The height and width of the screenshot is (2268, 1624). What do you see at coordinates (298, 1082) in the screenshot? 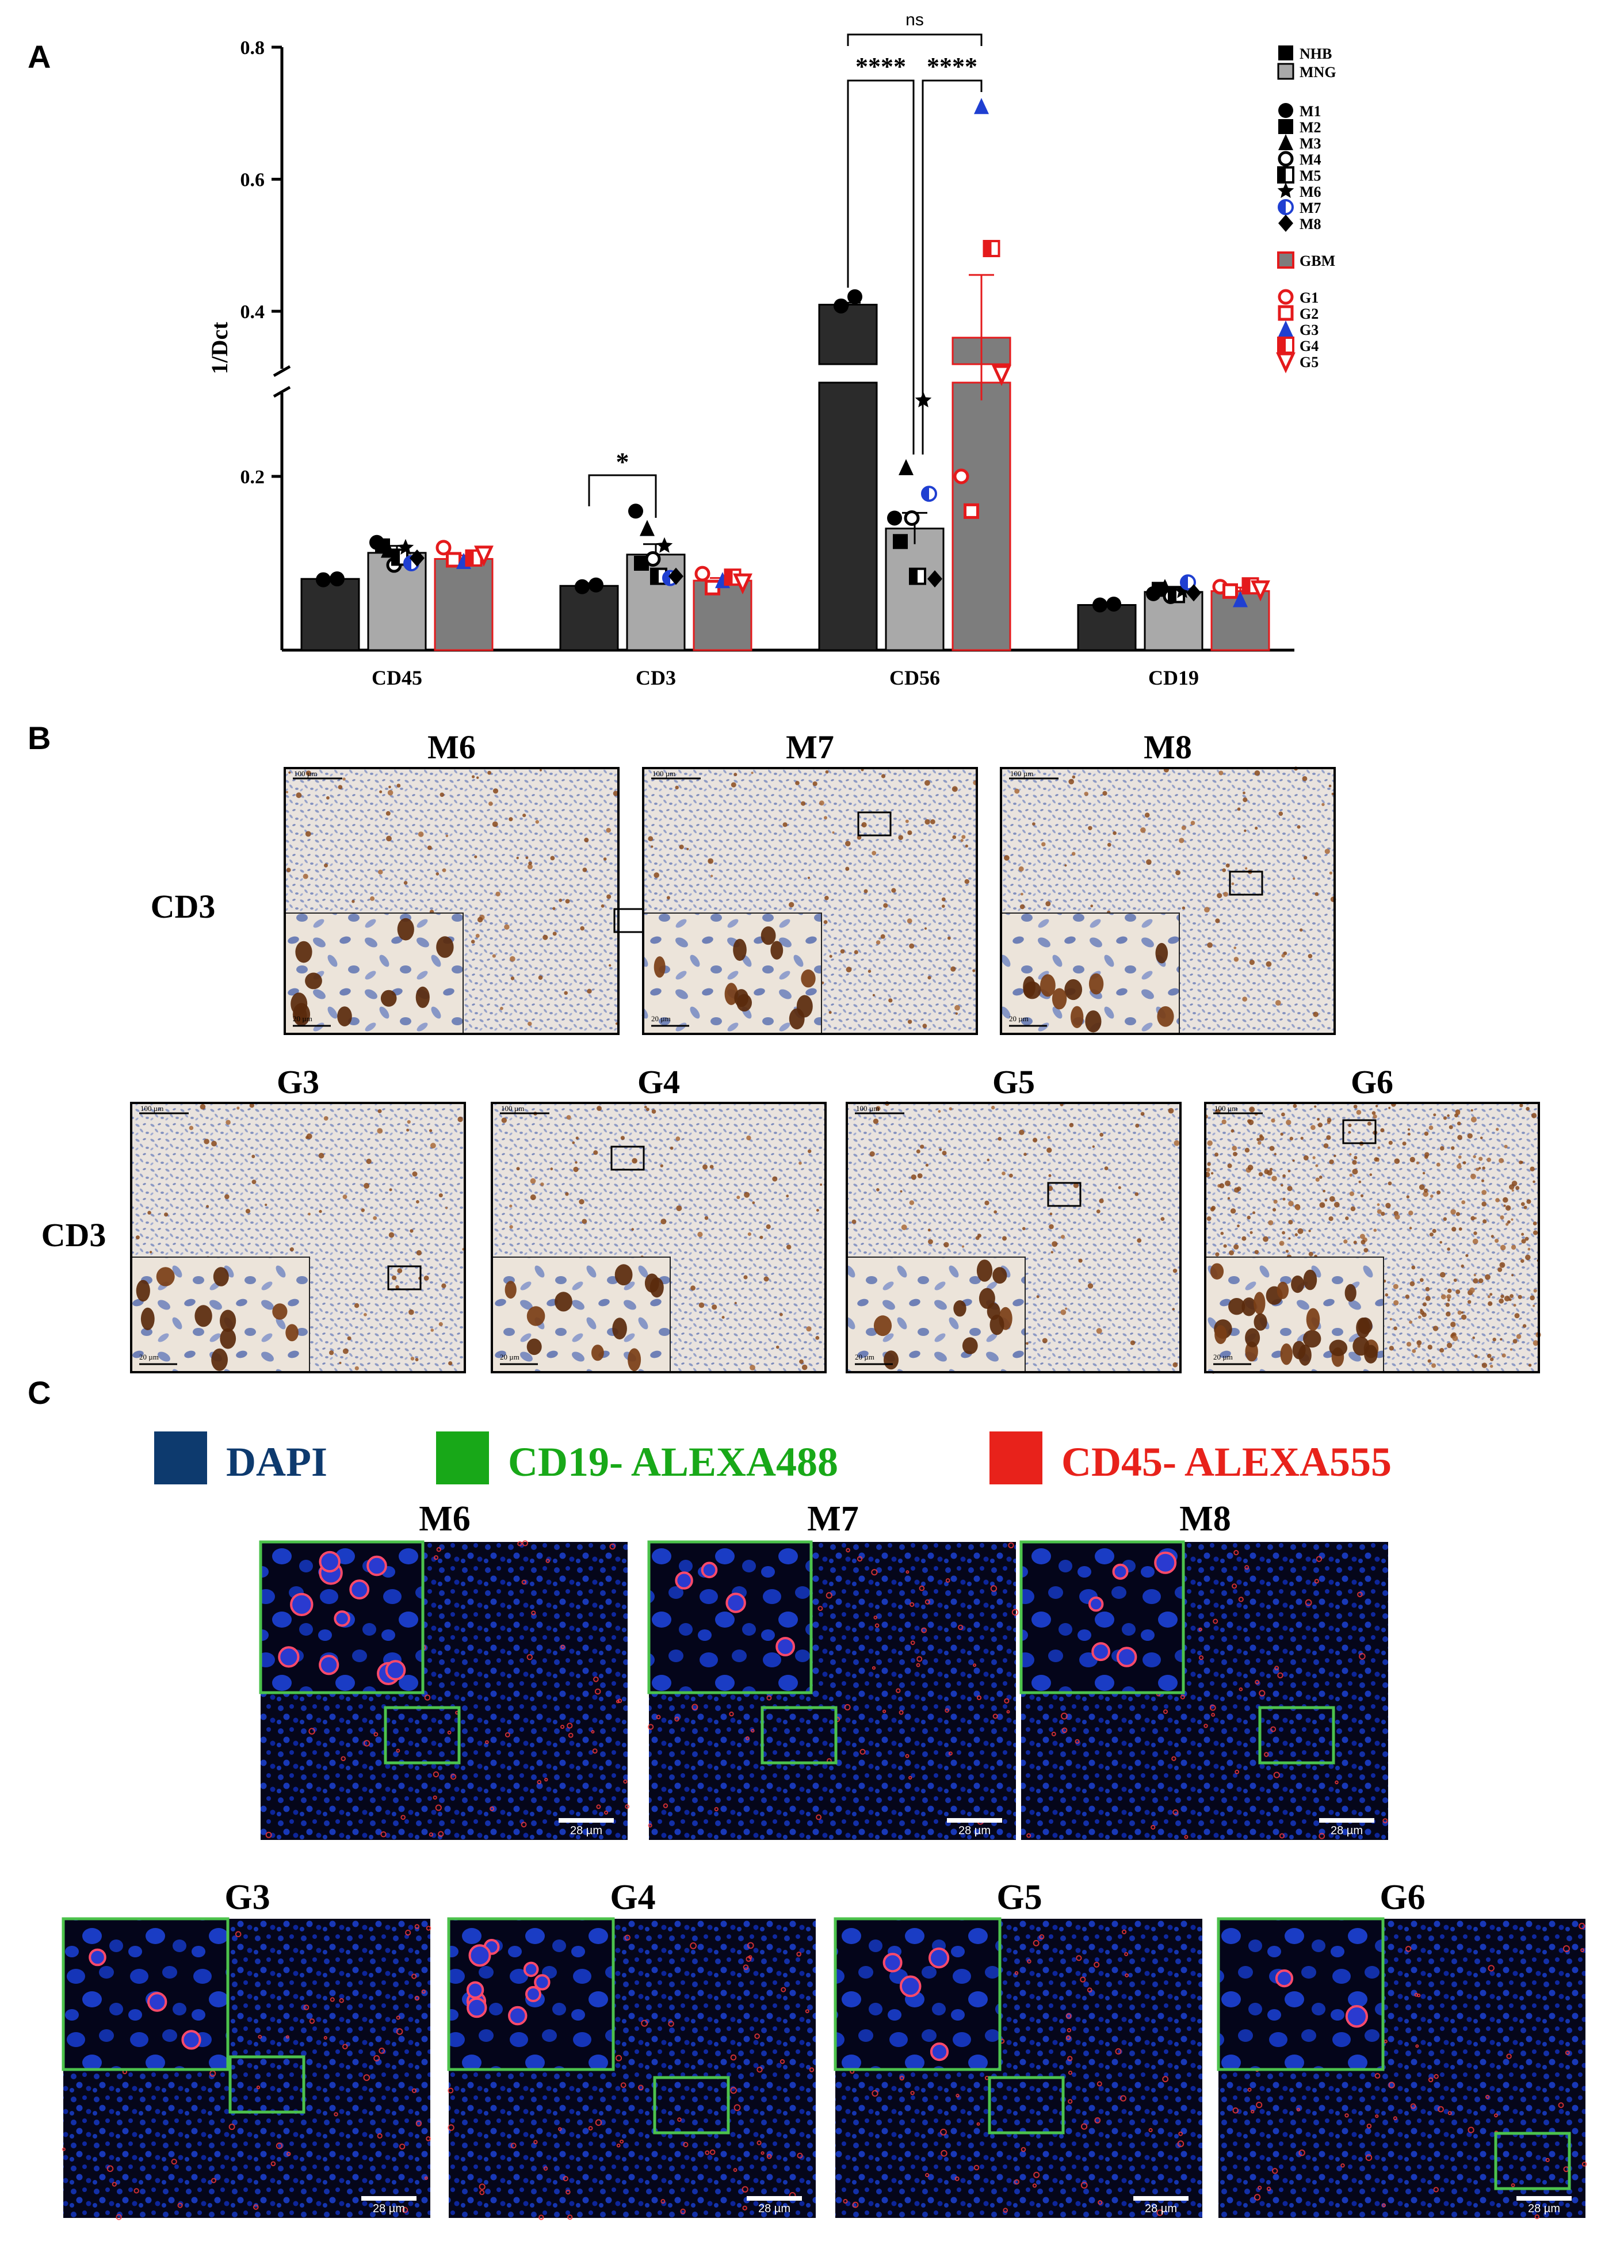
I see `ihc-title-g3: G3` at bounding box center [298, 1082].